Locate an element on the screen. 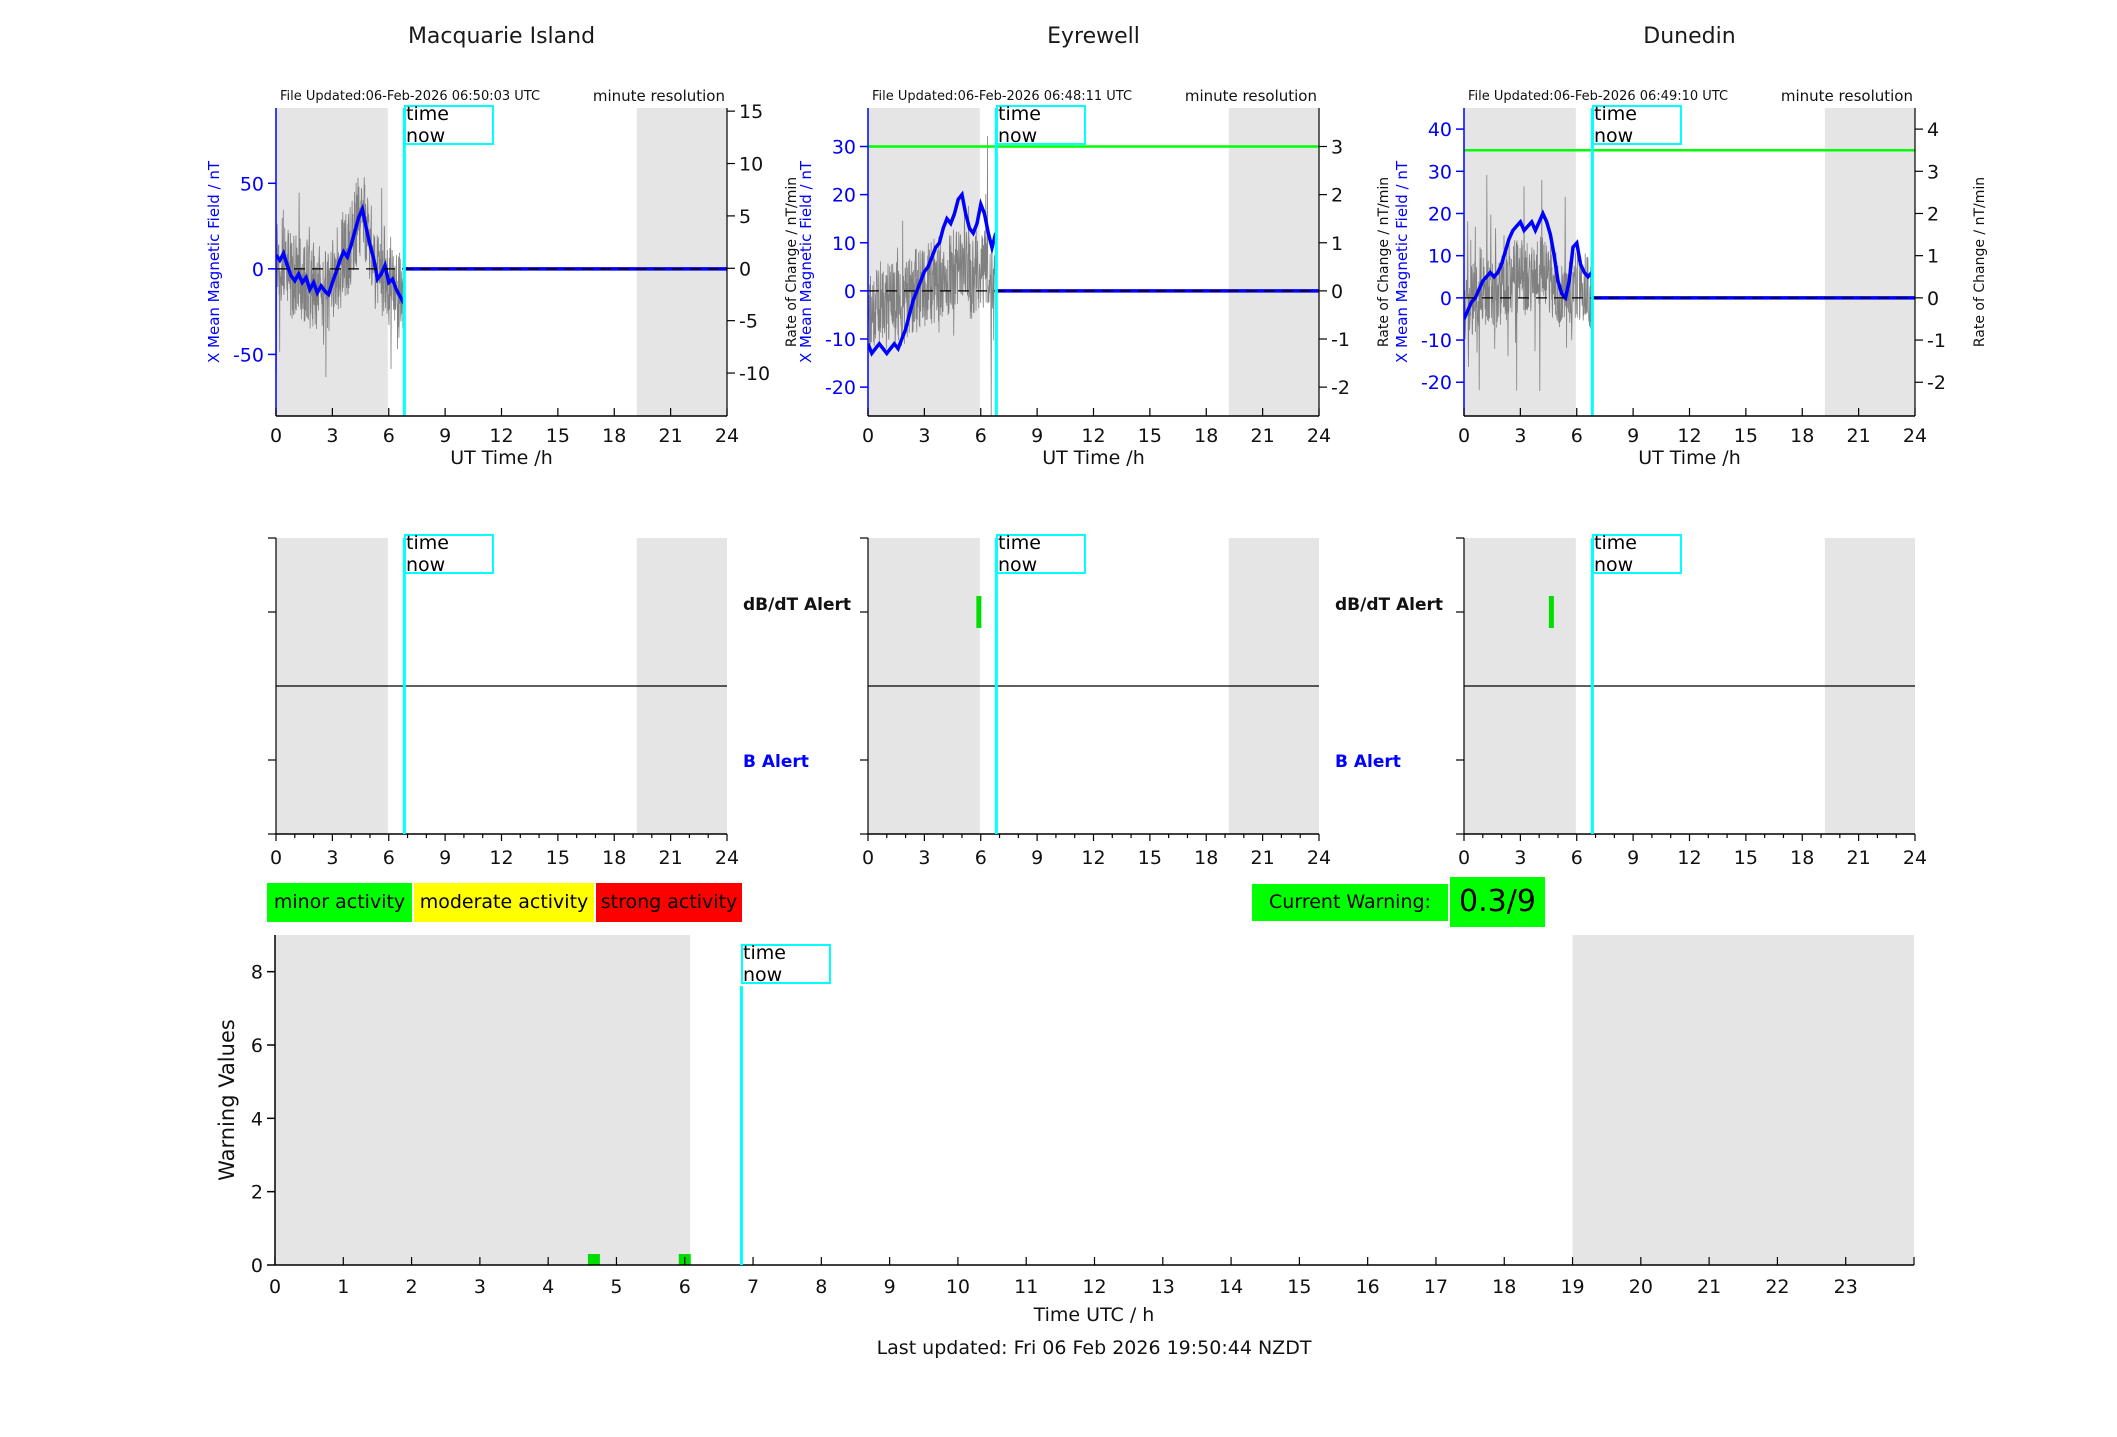 The width and height of the screenshot is (2117, 1437). svg-text: 8 is located at coordinates (821, 1287).